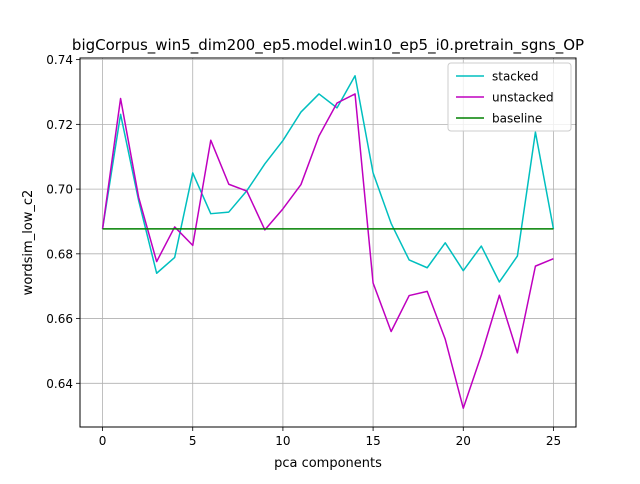  Describe the element at coordinates (59, 60) in the screenshot. I see `y-tick-label: 0.74` at that location.